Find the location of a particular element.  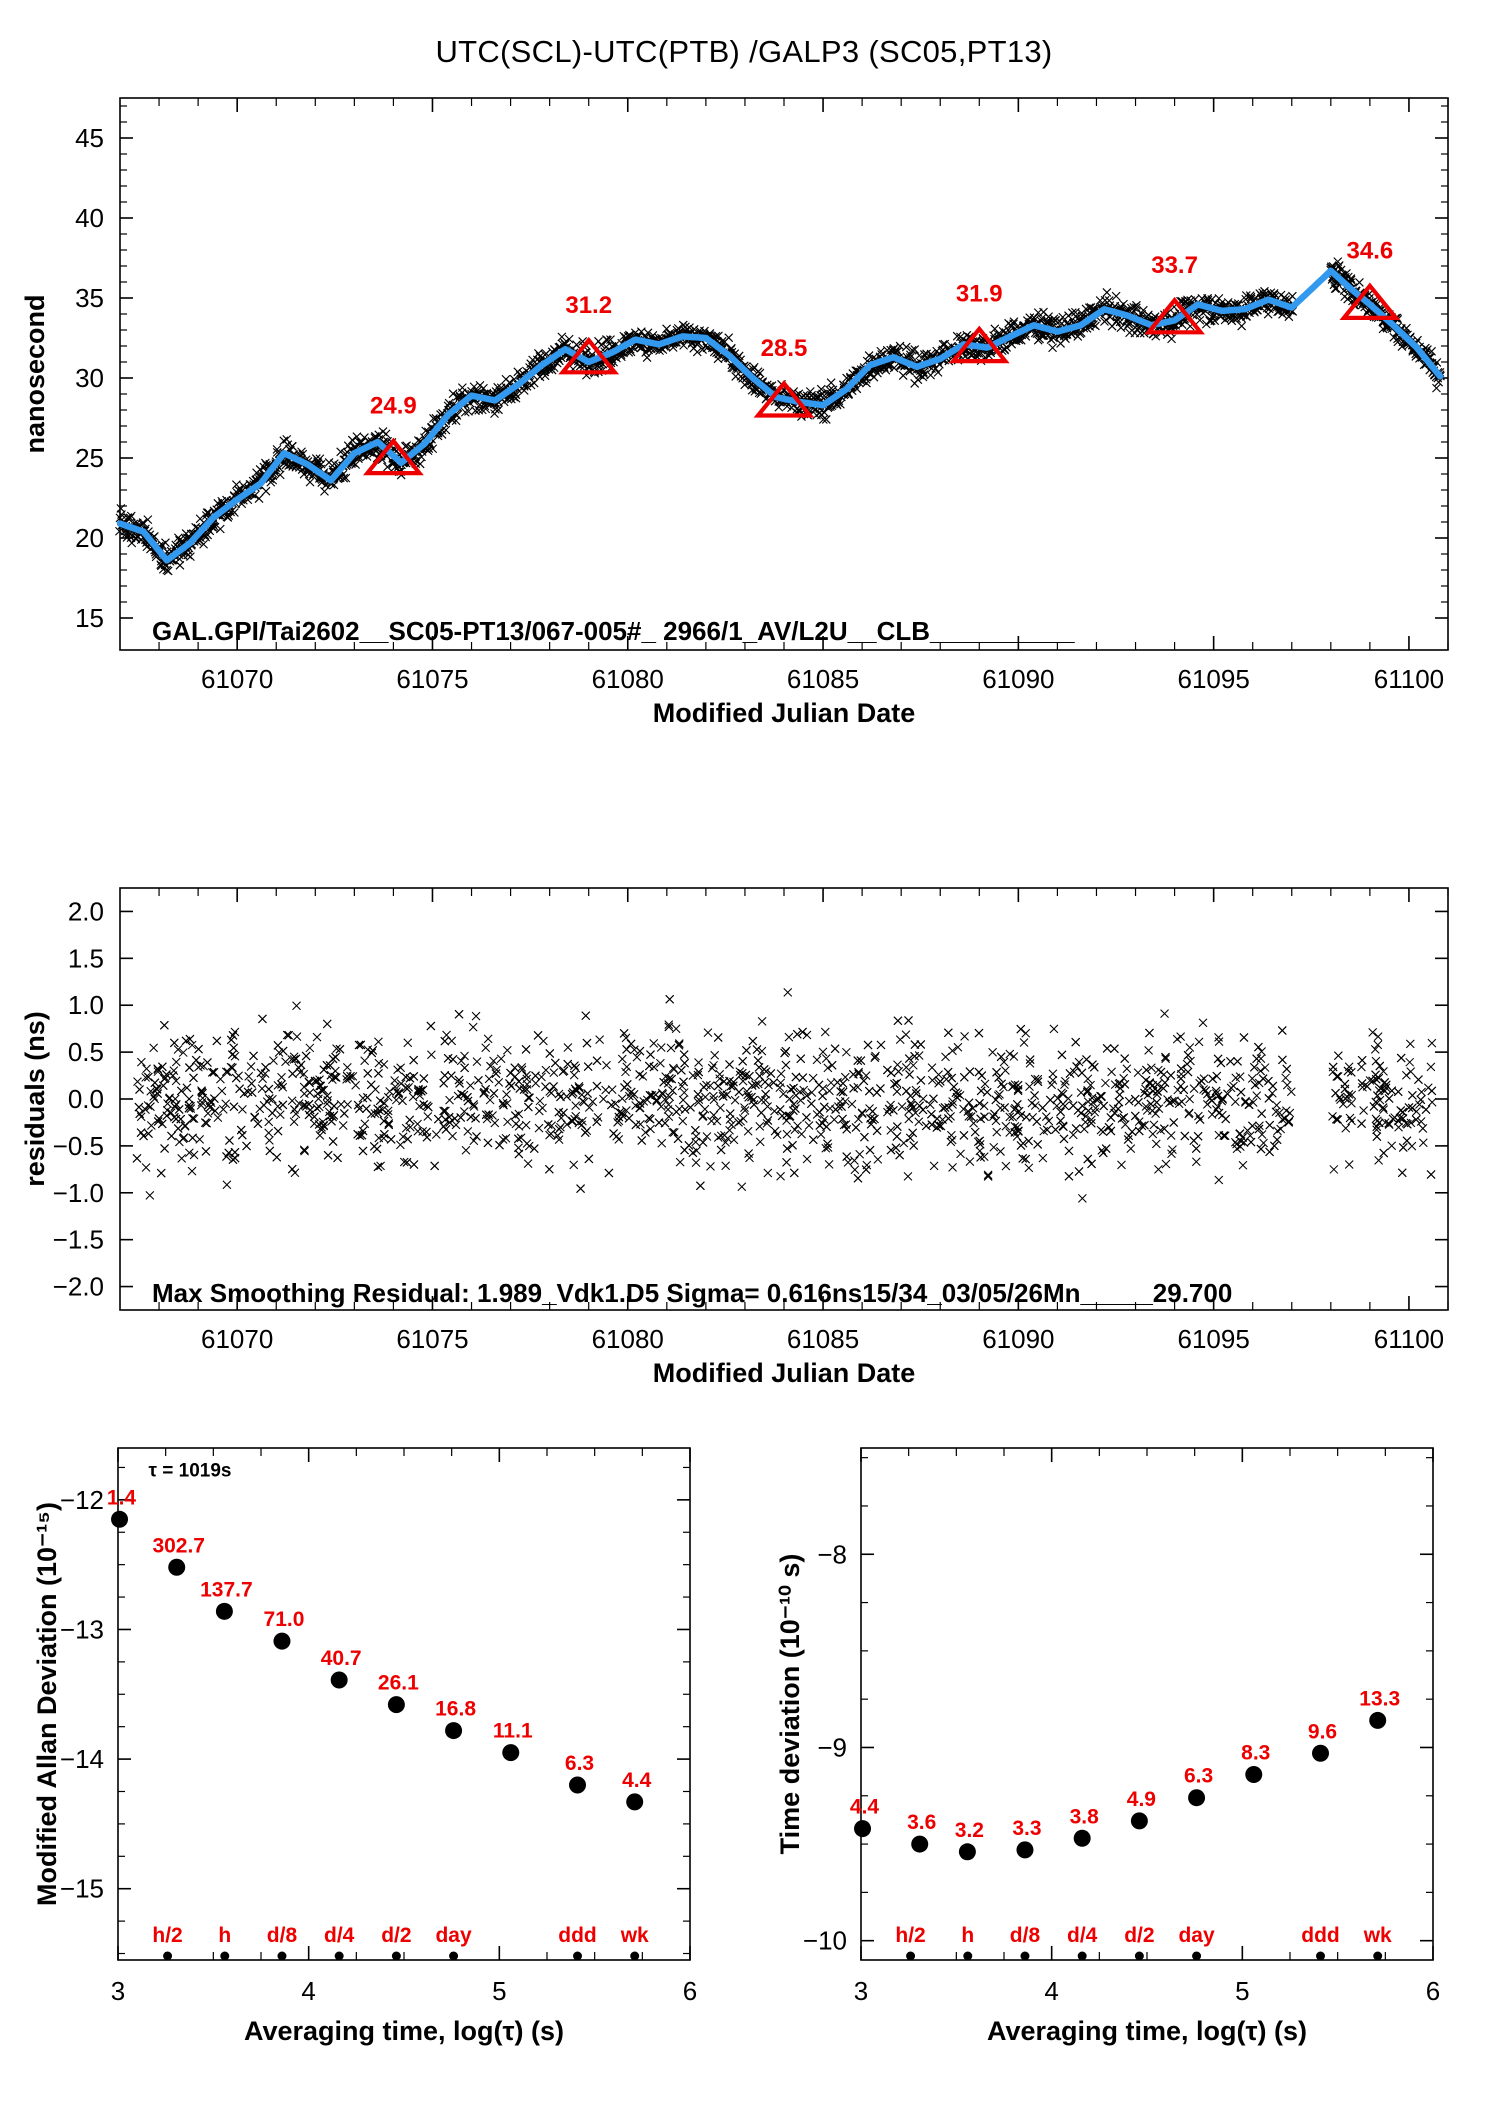

tau-marks: h/2 h d/8 d/4 d/2 day ddd wk is located at coordinates (1143, 1942).